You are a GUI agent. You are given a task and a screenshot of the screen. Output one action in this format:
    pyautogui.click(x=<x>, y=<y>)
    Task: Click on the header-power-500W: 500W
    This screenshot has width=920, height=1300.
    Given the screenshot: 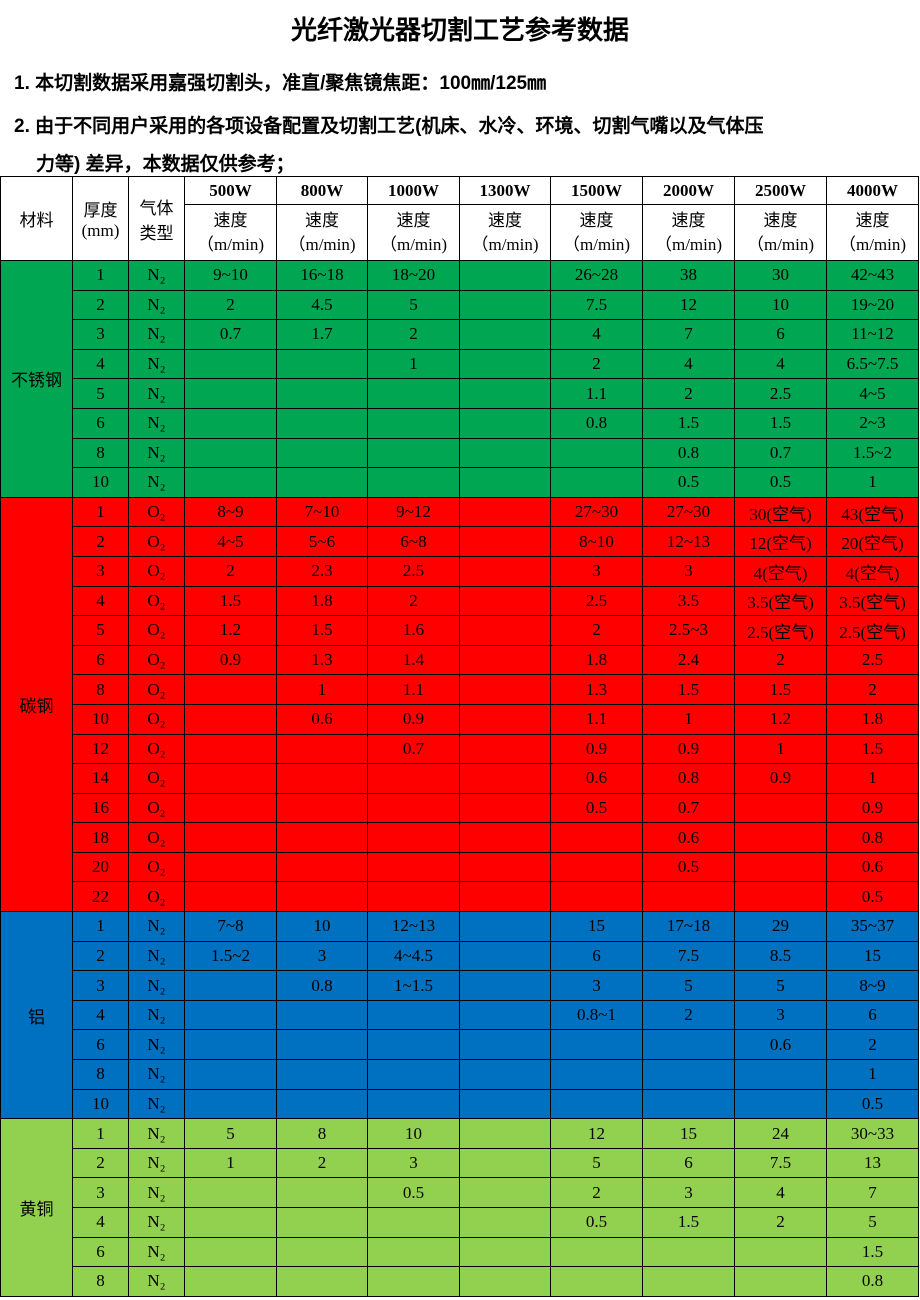 What is the action you would take?
    pyautogui.click(x=230, y=190)
    